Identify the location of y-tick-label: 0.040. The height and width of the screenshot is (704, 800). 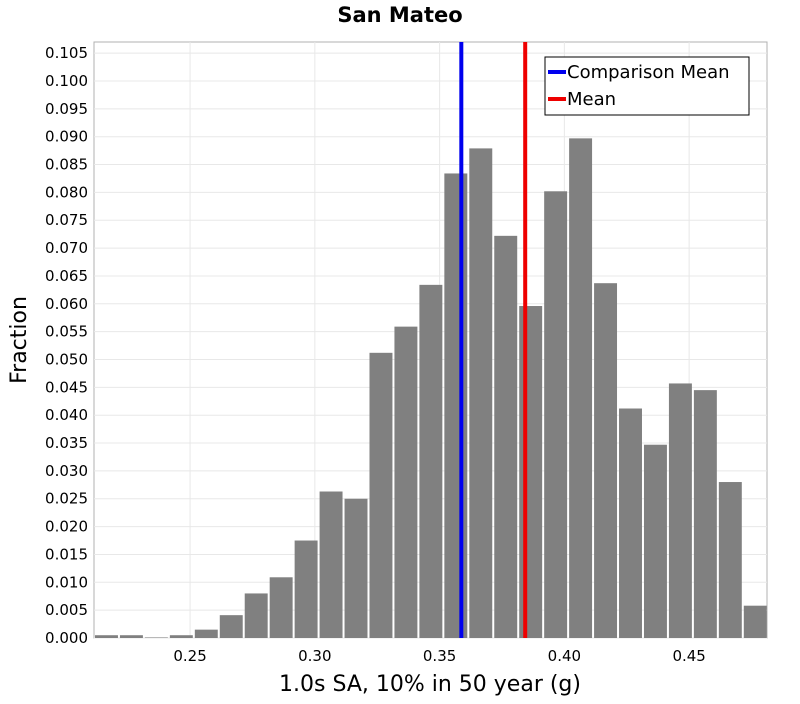
(66, 415).